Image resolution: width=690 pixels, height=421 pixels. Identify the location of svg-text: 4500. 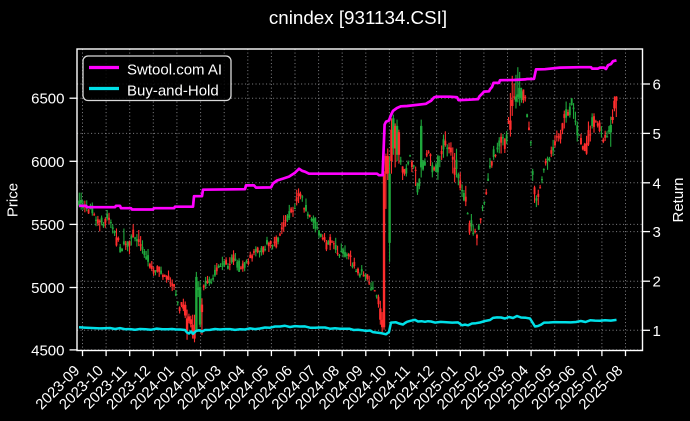
(47, 350).